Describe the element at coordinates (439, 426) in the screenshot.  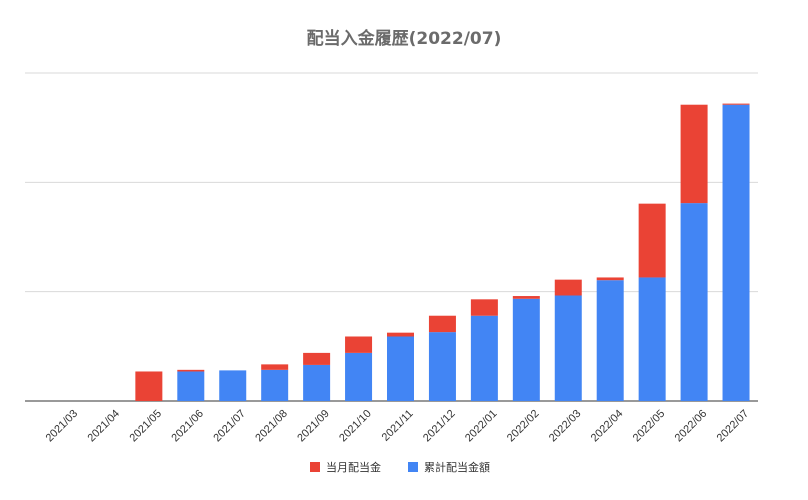
I see `x-tick-label: 2021/12` at that location.